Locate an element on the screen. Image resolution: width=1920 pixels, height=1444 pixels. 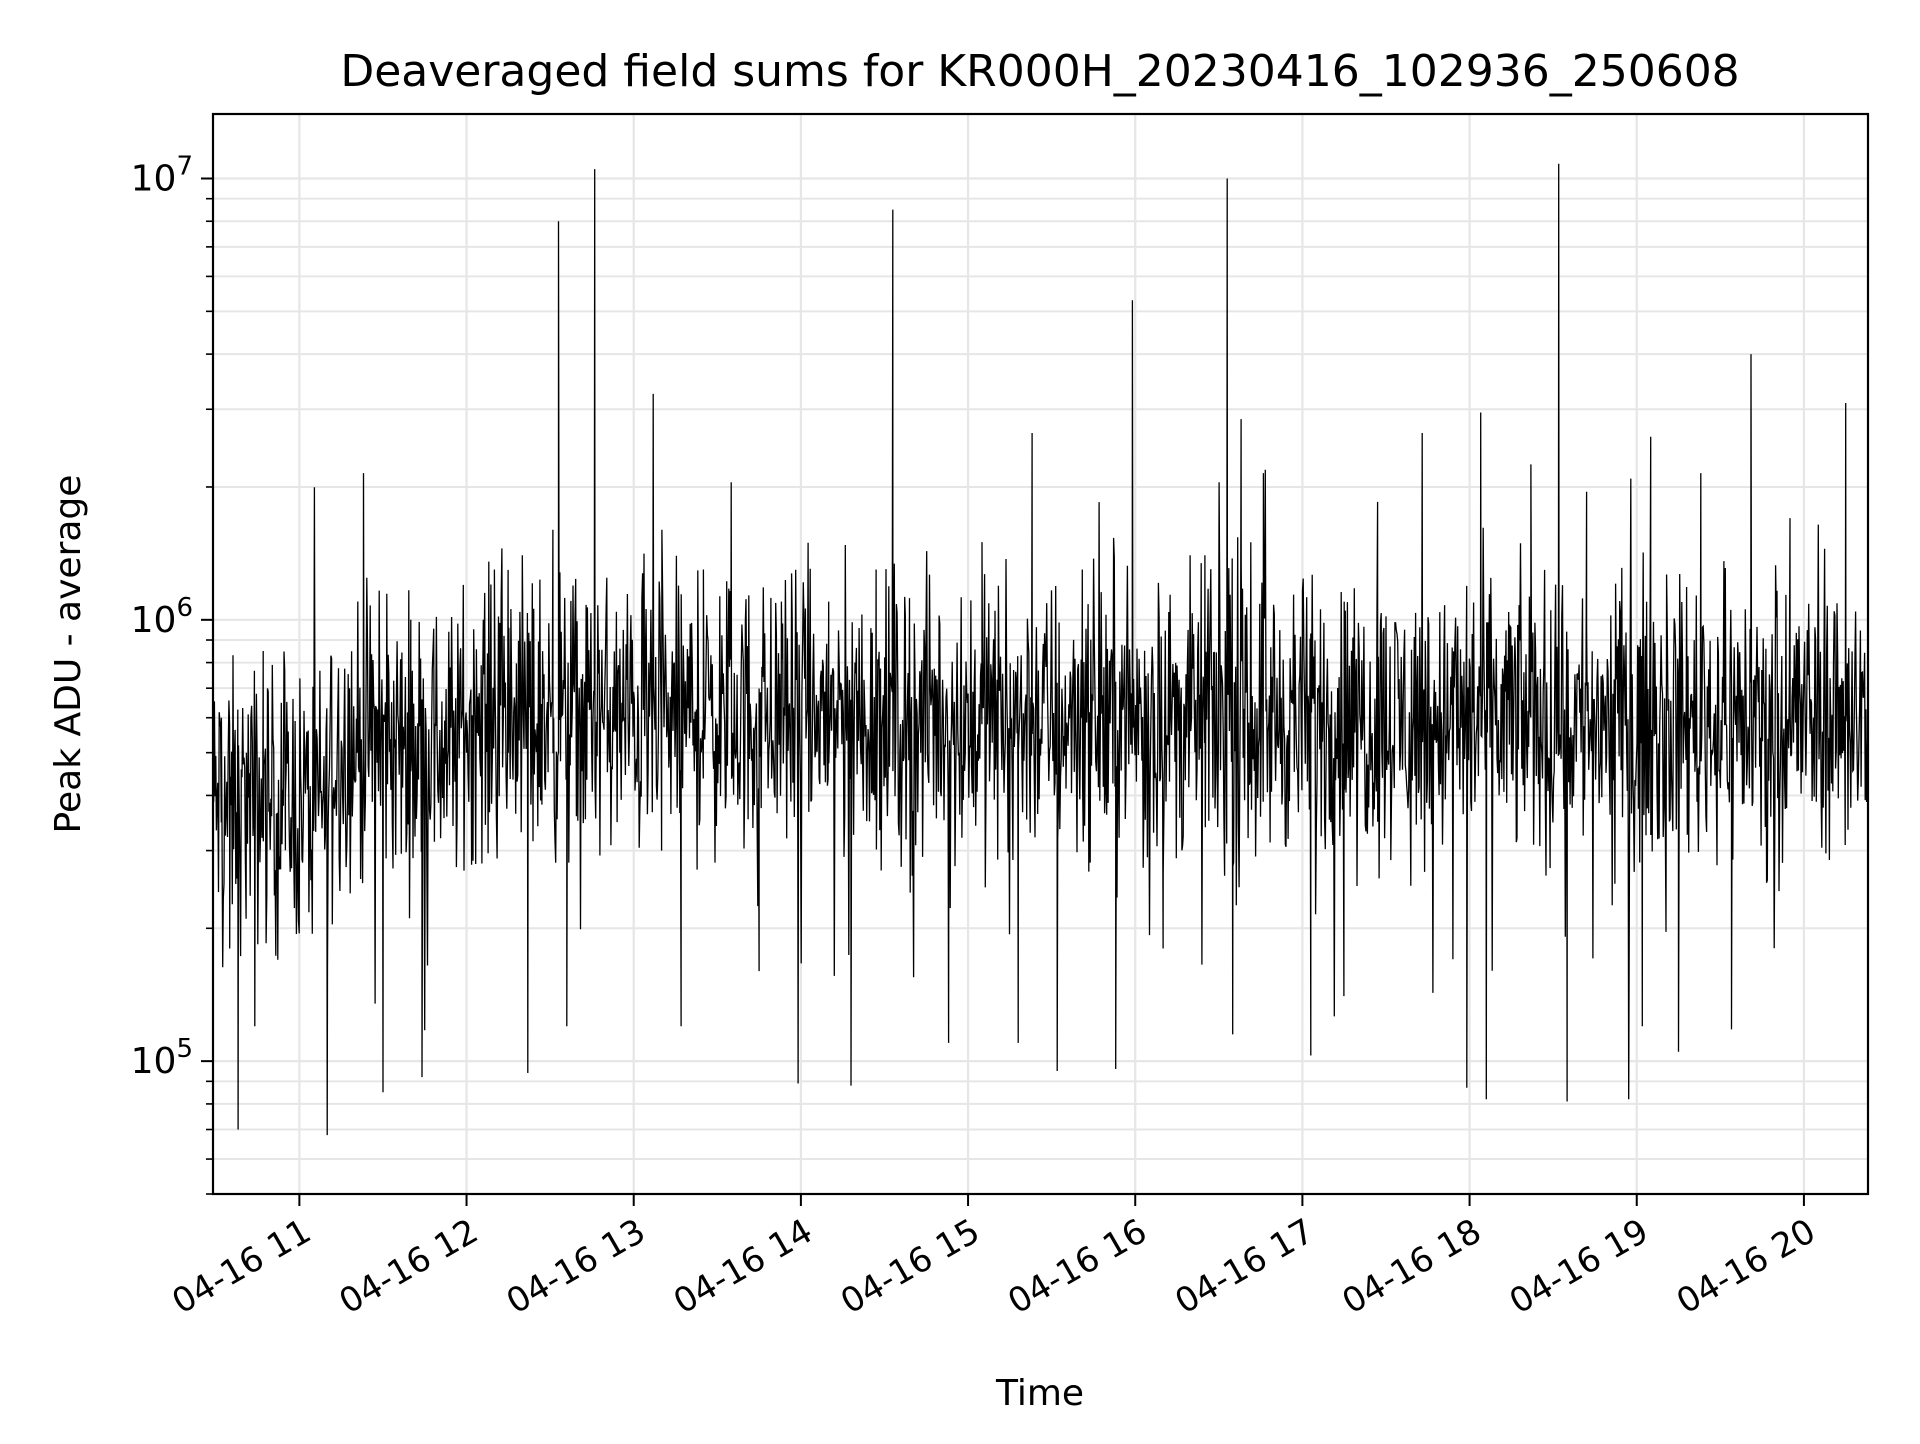
y-axis: 10⁵ 10⁶ 10⁷ is located at coordinates (172, 673).